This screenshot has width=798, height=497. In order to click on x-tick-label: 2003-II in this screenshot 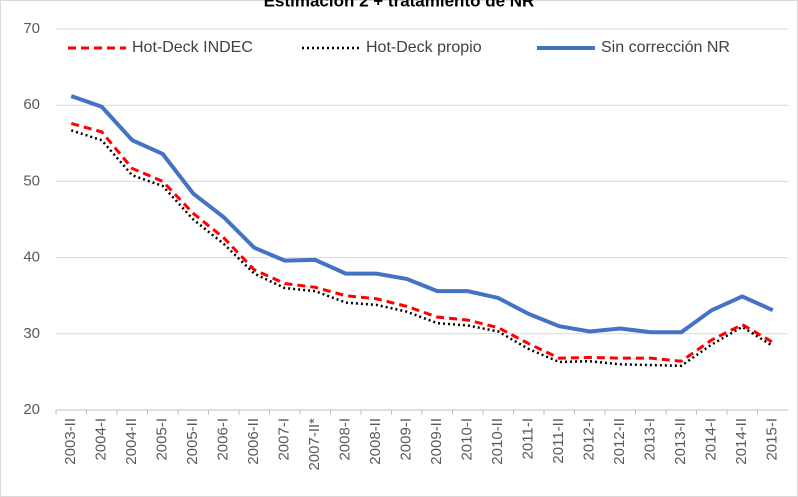, I will do `click(70, 441)`.